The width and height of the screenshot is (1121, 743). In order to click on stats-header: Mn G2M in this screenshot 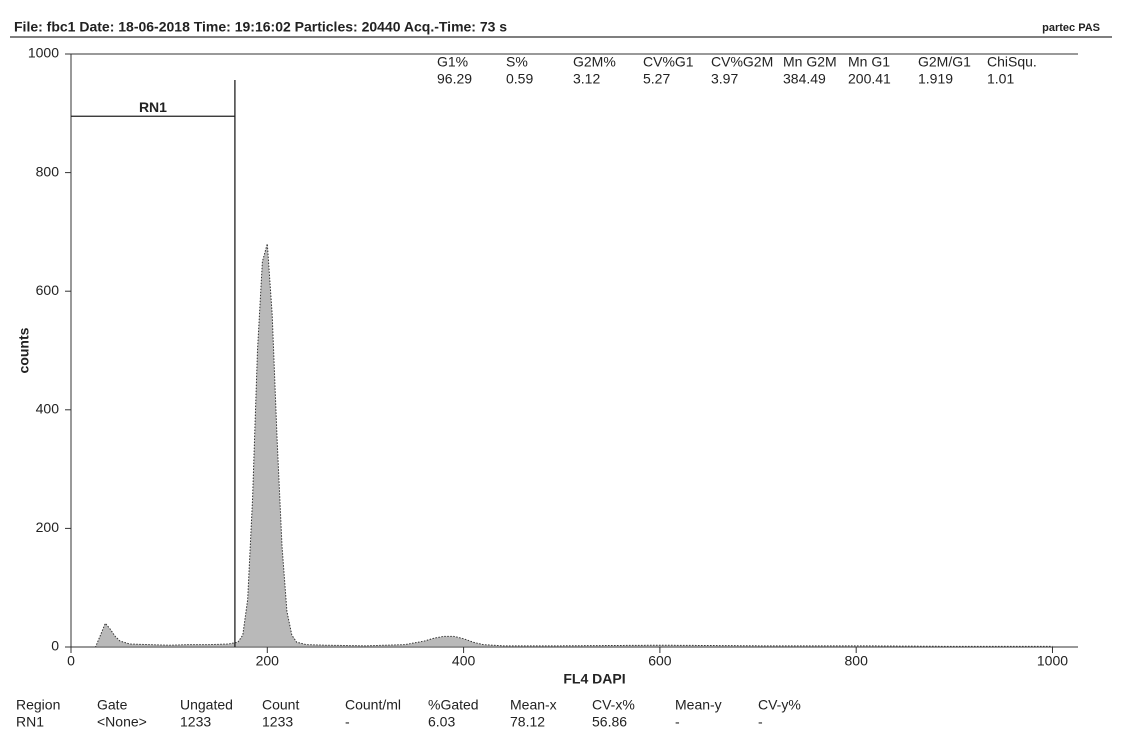, I will do `click(810, 62)`.